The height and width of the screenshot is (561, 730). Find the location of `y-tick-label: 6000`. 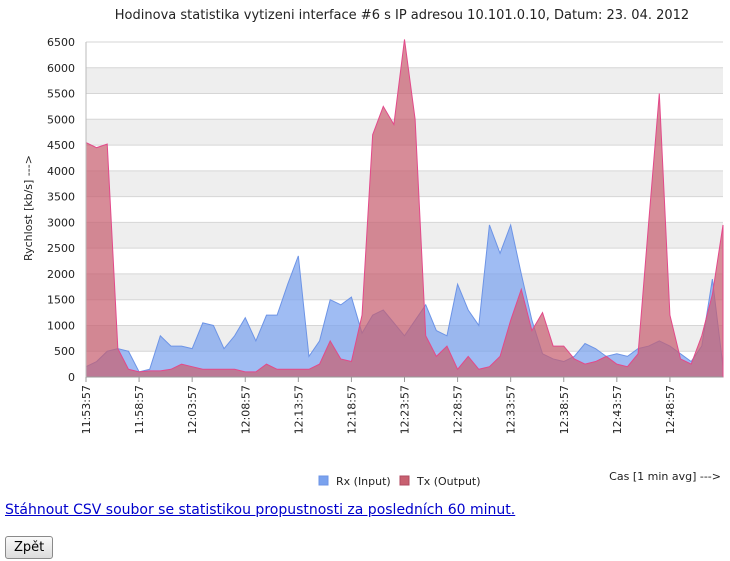

y-tick-label: 6000 is located at coordinates (61, 68).